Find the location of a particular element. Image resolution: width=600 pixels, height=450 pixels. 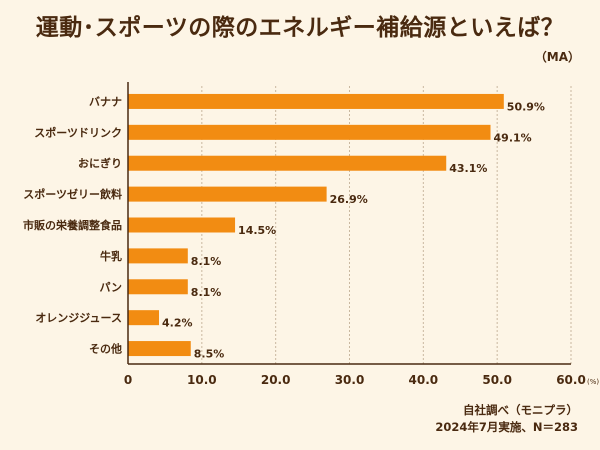

category-label: 牛乳 is located at coordinates (111, 256).